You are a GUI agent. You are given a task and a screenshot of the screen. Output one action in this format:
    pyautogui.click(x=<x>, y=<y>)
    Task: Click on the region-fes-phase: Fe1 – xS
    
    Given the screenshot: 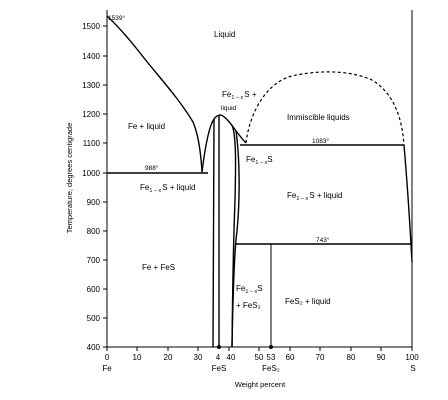 What is the action you would take?
    pyautogui.click(x=259, y=160)
    